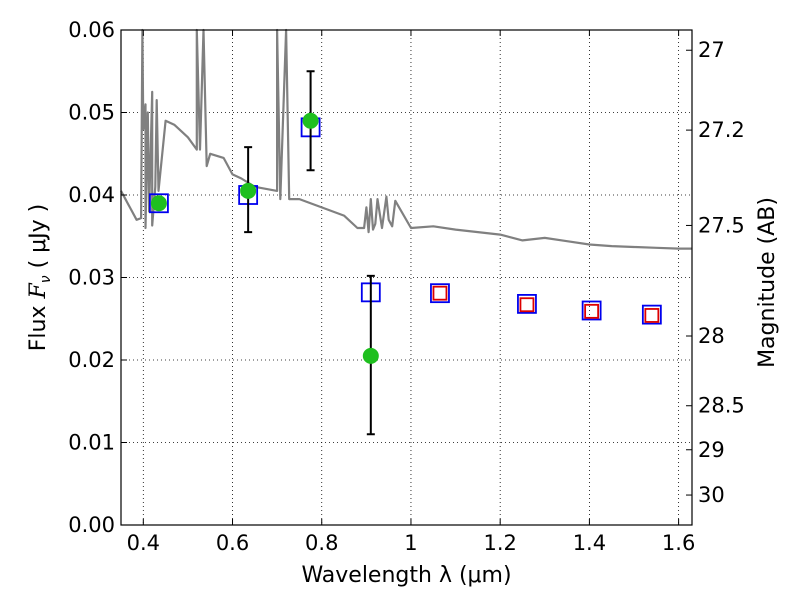 The image size is (800, 600). Describe the element at coordinates (91, 30) in the screenshot. I see `y-tick-label: 0.06` at that location.